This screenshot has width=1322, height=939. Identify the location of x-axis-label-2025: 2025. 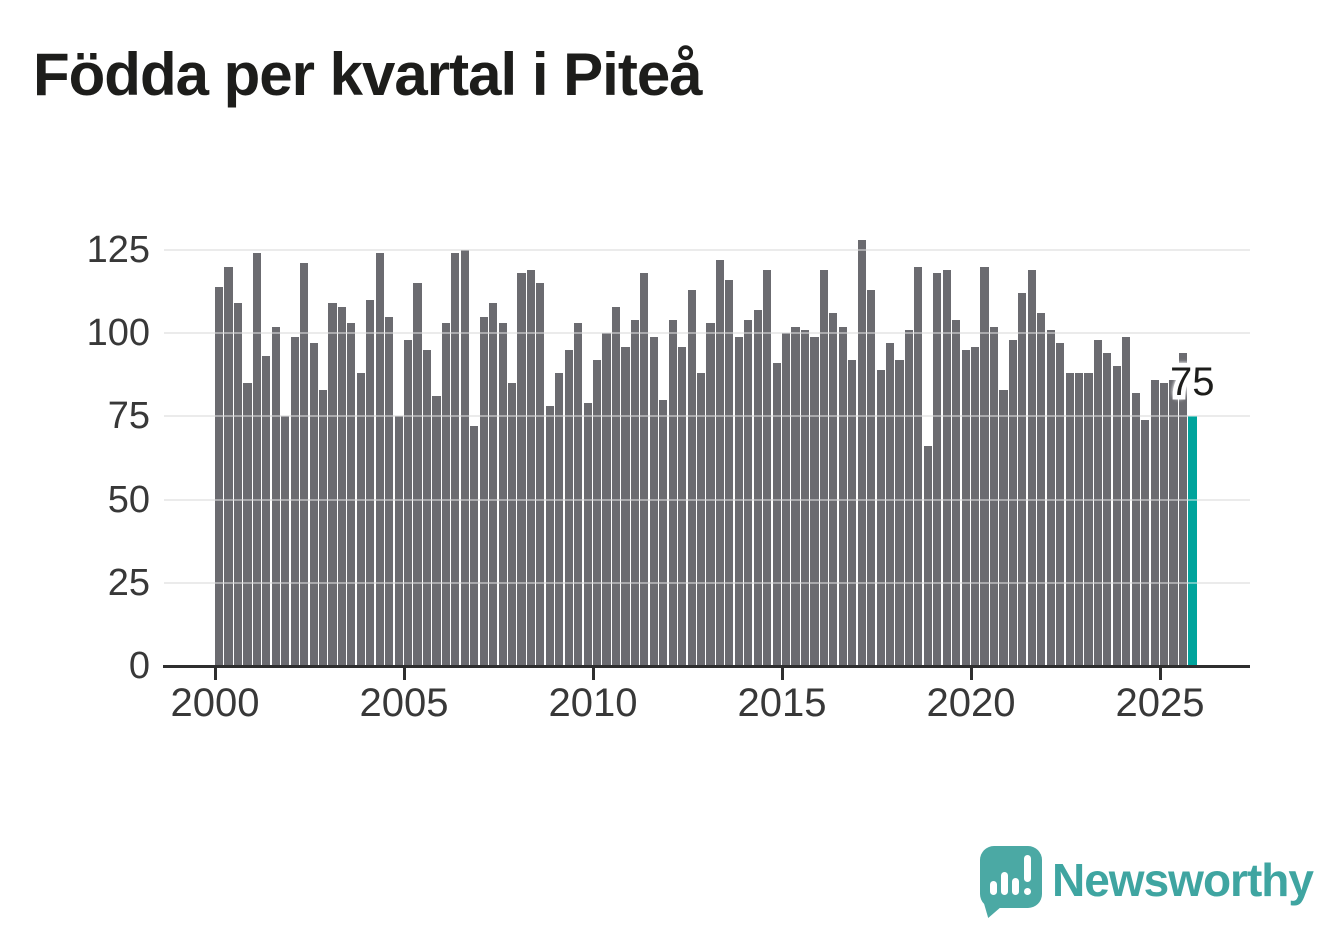
(1160, 703).